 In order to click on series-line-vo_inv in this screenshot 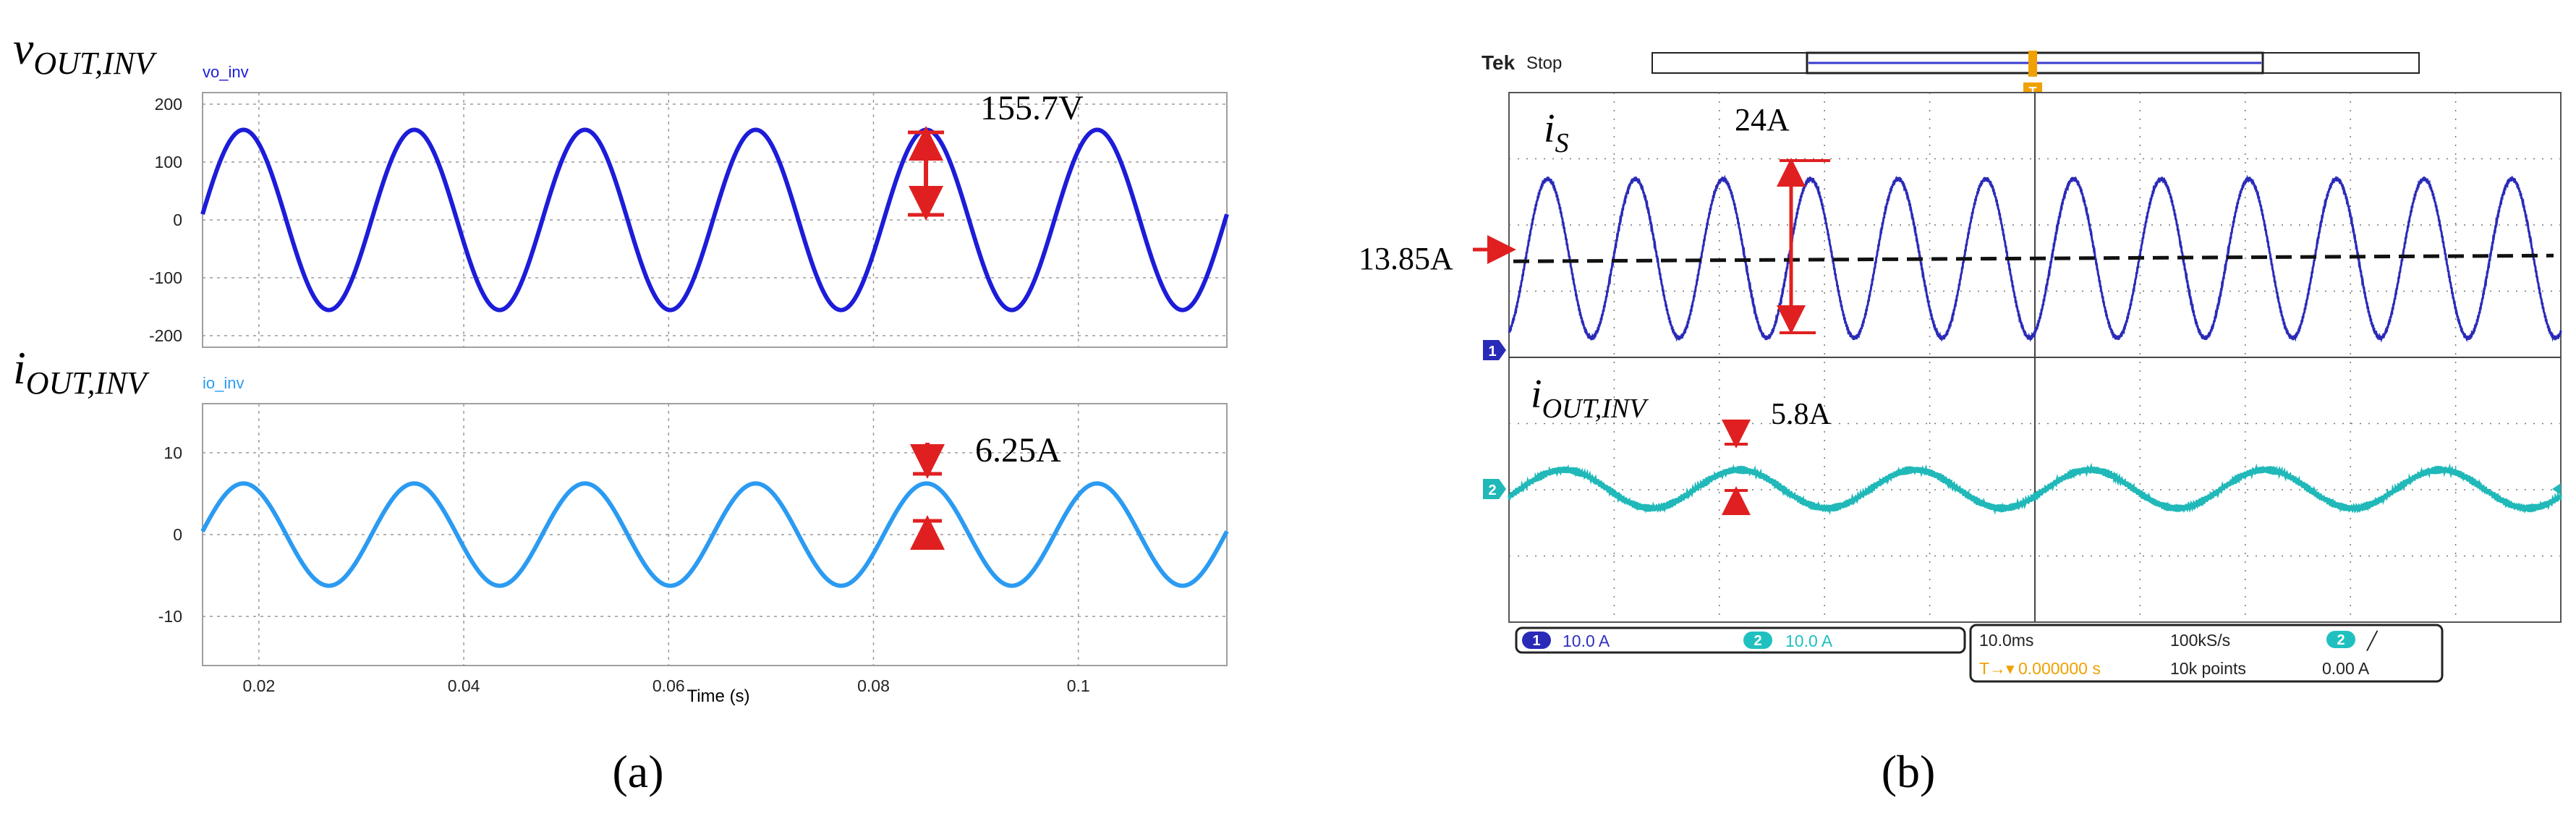, I will do `click(714, 220)`.